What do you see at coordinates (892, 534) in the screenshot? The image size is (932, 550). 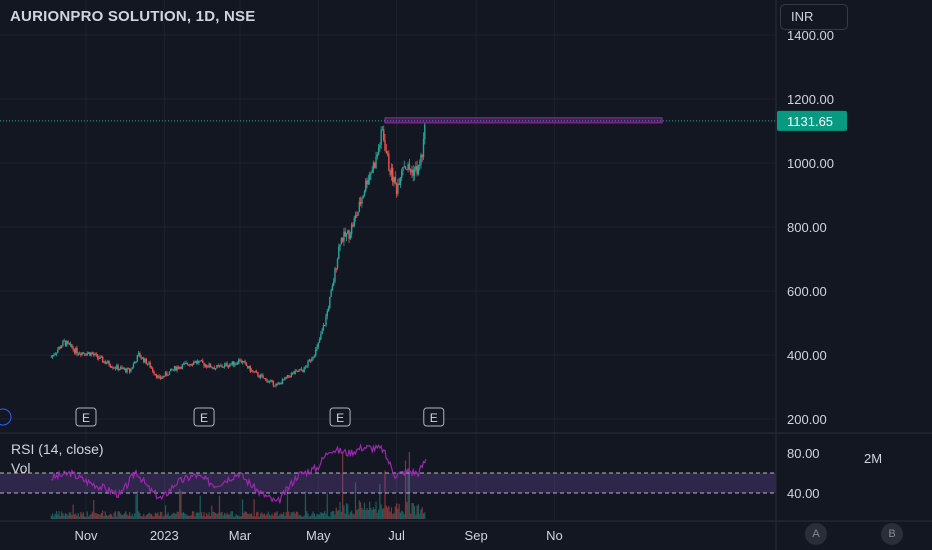 I see `button-b: B` at bounding box center [892, 534].